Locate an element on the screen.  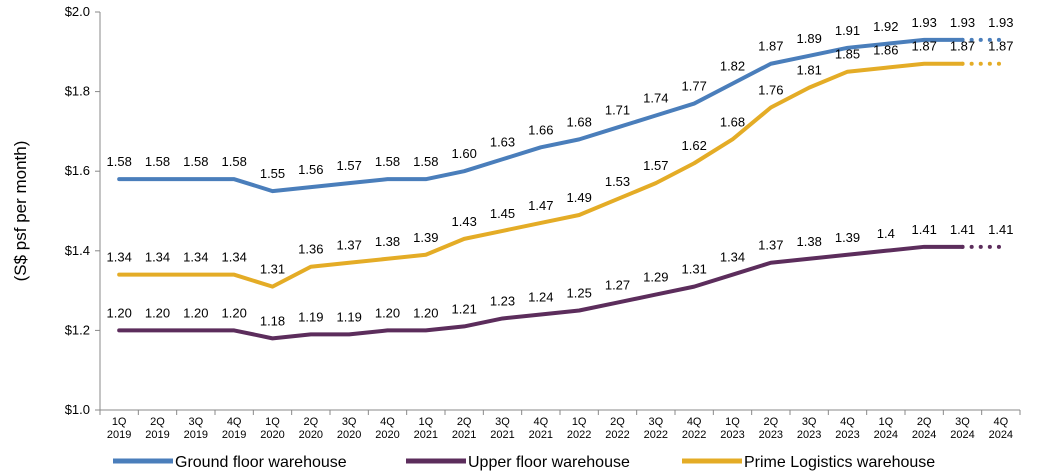
data-label: 1.25 is located at coordinates (579, 293).